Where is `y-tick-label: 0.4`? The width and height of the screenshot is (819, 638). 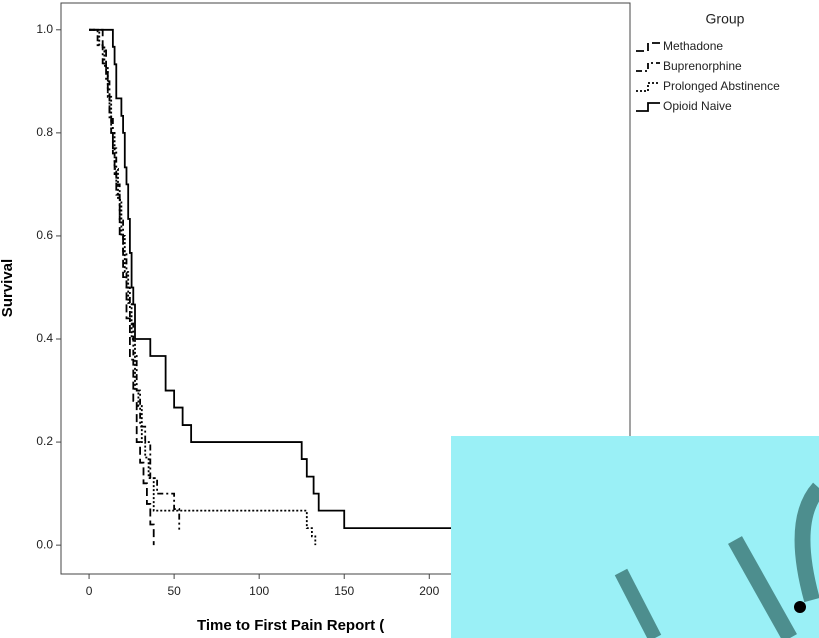 y-tick-label: 0.4 is located at coordinates (44, 338).